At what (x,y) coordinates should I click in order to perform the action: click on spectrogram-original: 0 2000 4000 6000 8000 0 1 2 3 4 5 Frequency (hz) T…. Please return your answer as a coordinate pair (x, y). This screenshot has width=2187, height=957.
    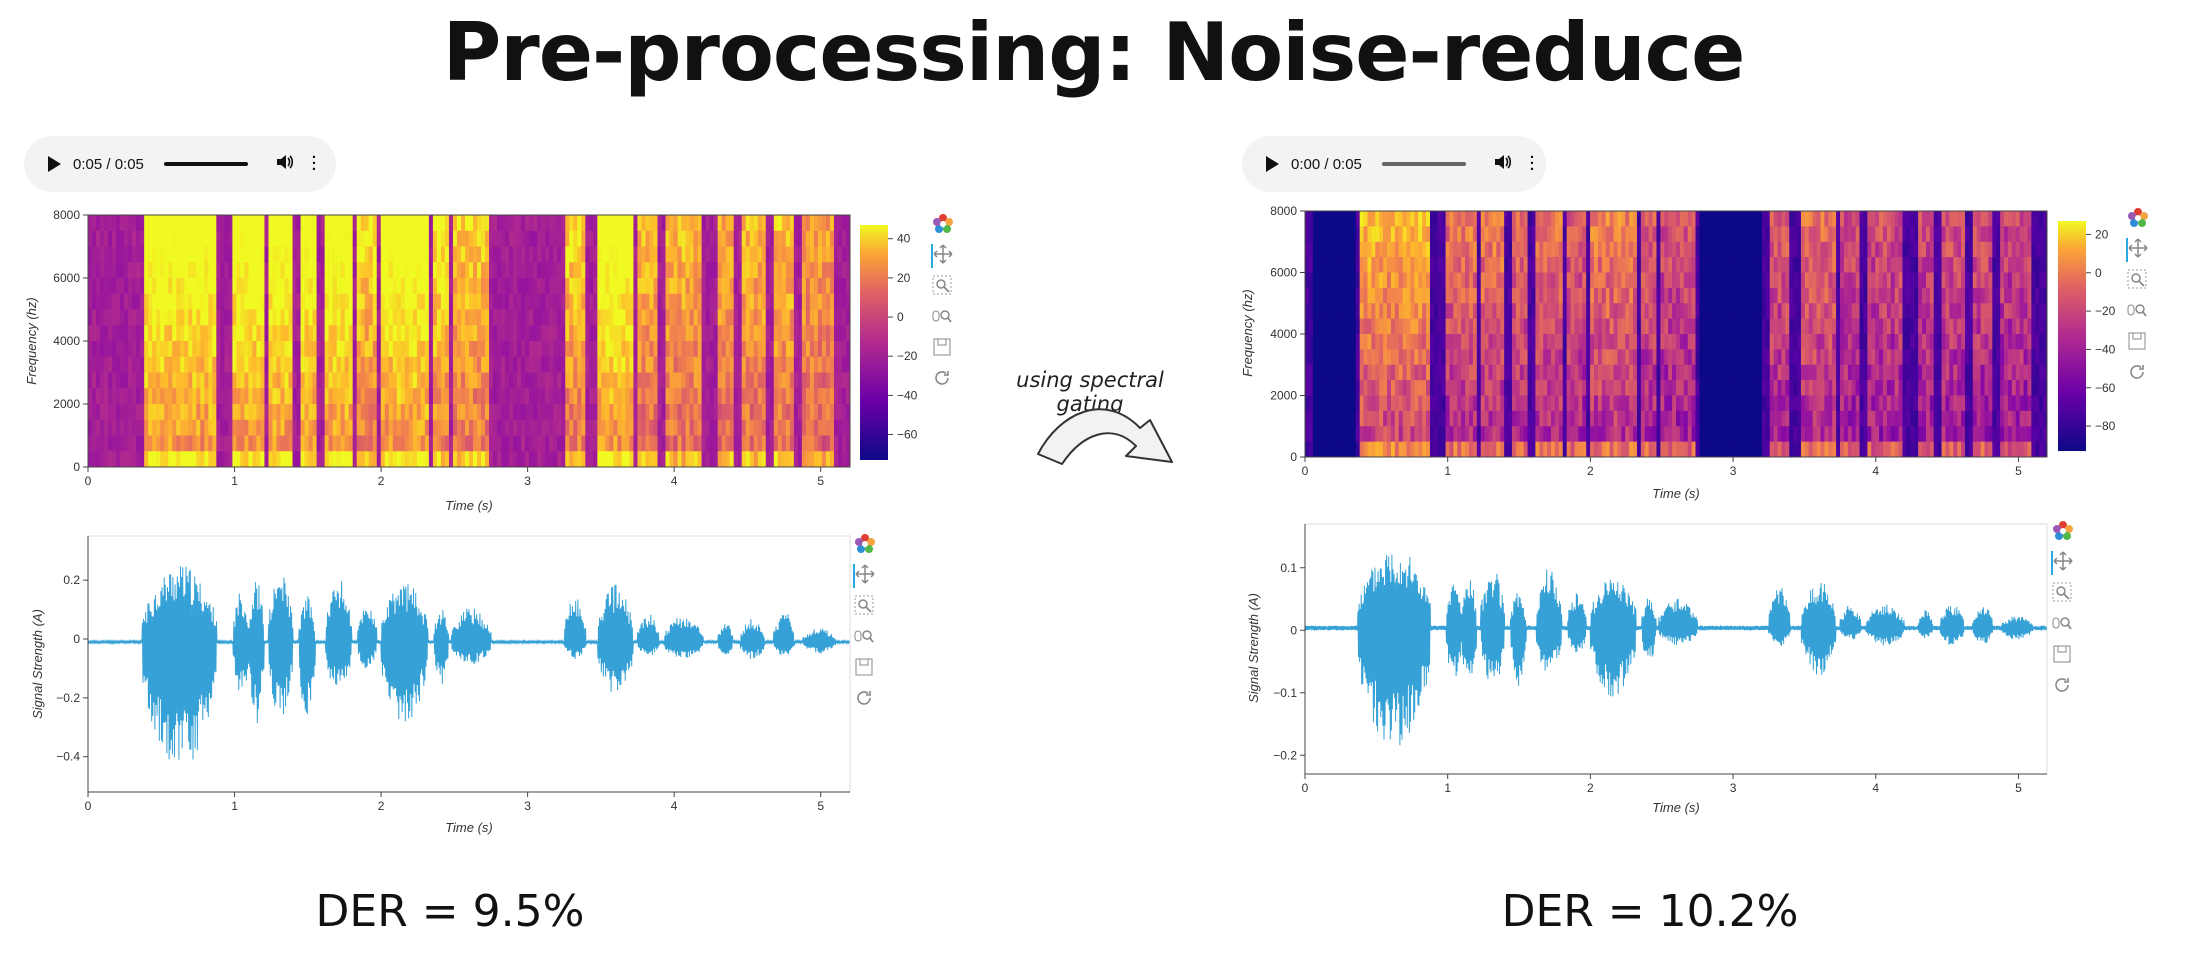
    Looking at the image, I should click on (490, 365).